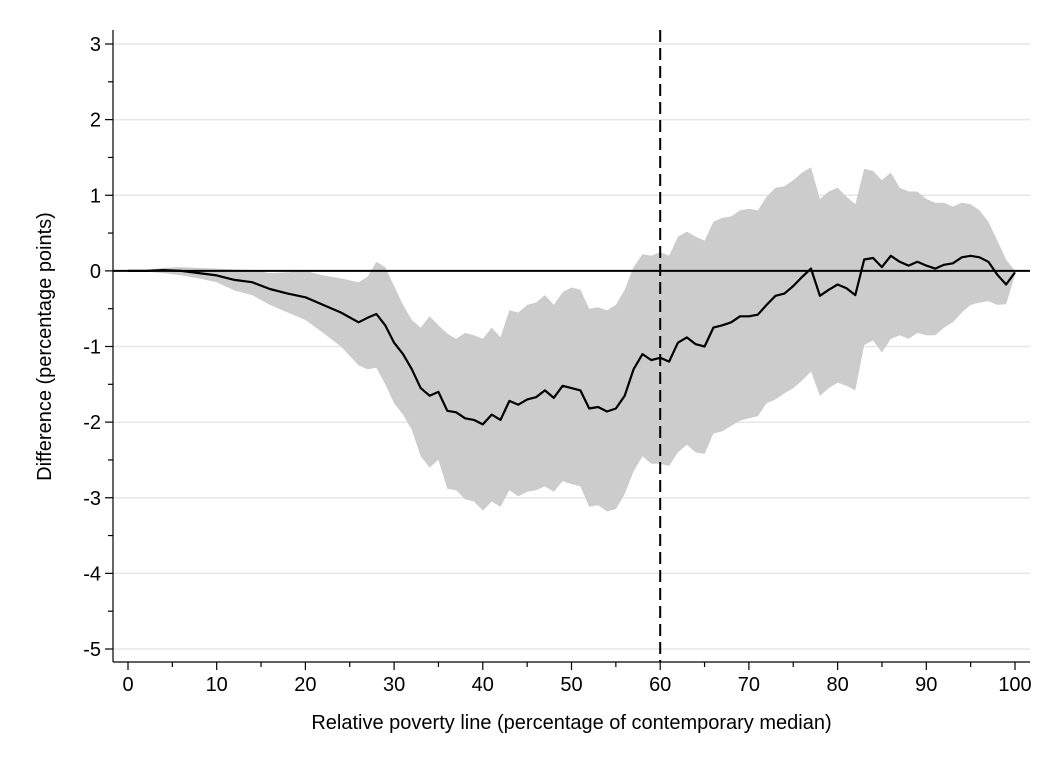 This screenshot has width=1056, height=769. Describe the element at coordinates (95, 121) in the screenshot. I see `y-tick-label: 2` at that location.